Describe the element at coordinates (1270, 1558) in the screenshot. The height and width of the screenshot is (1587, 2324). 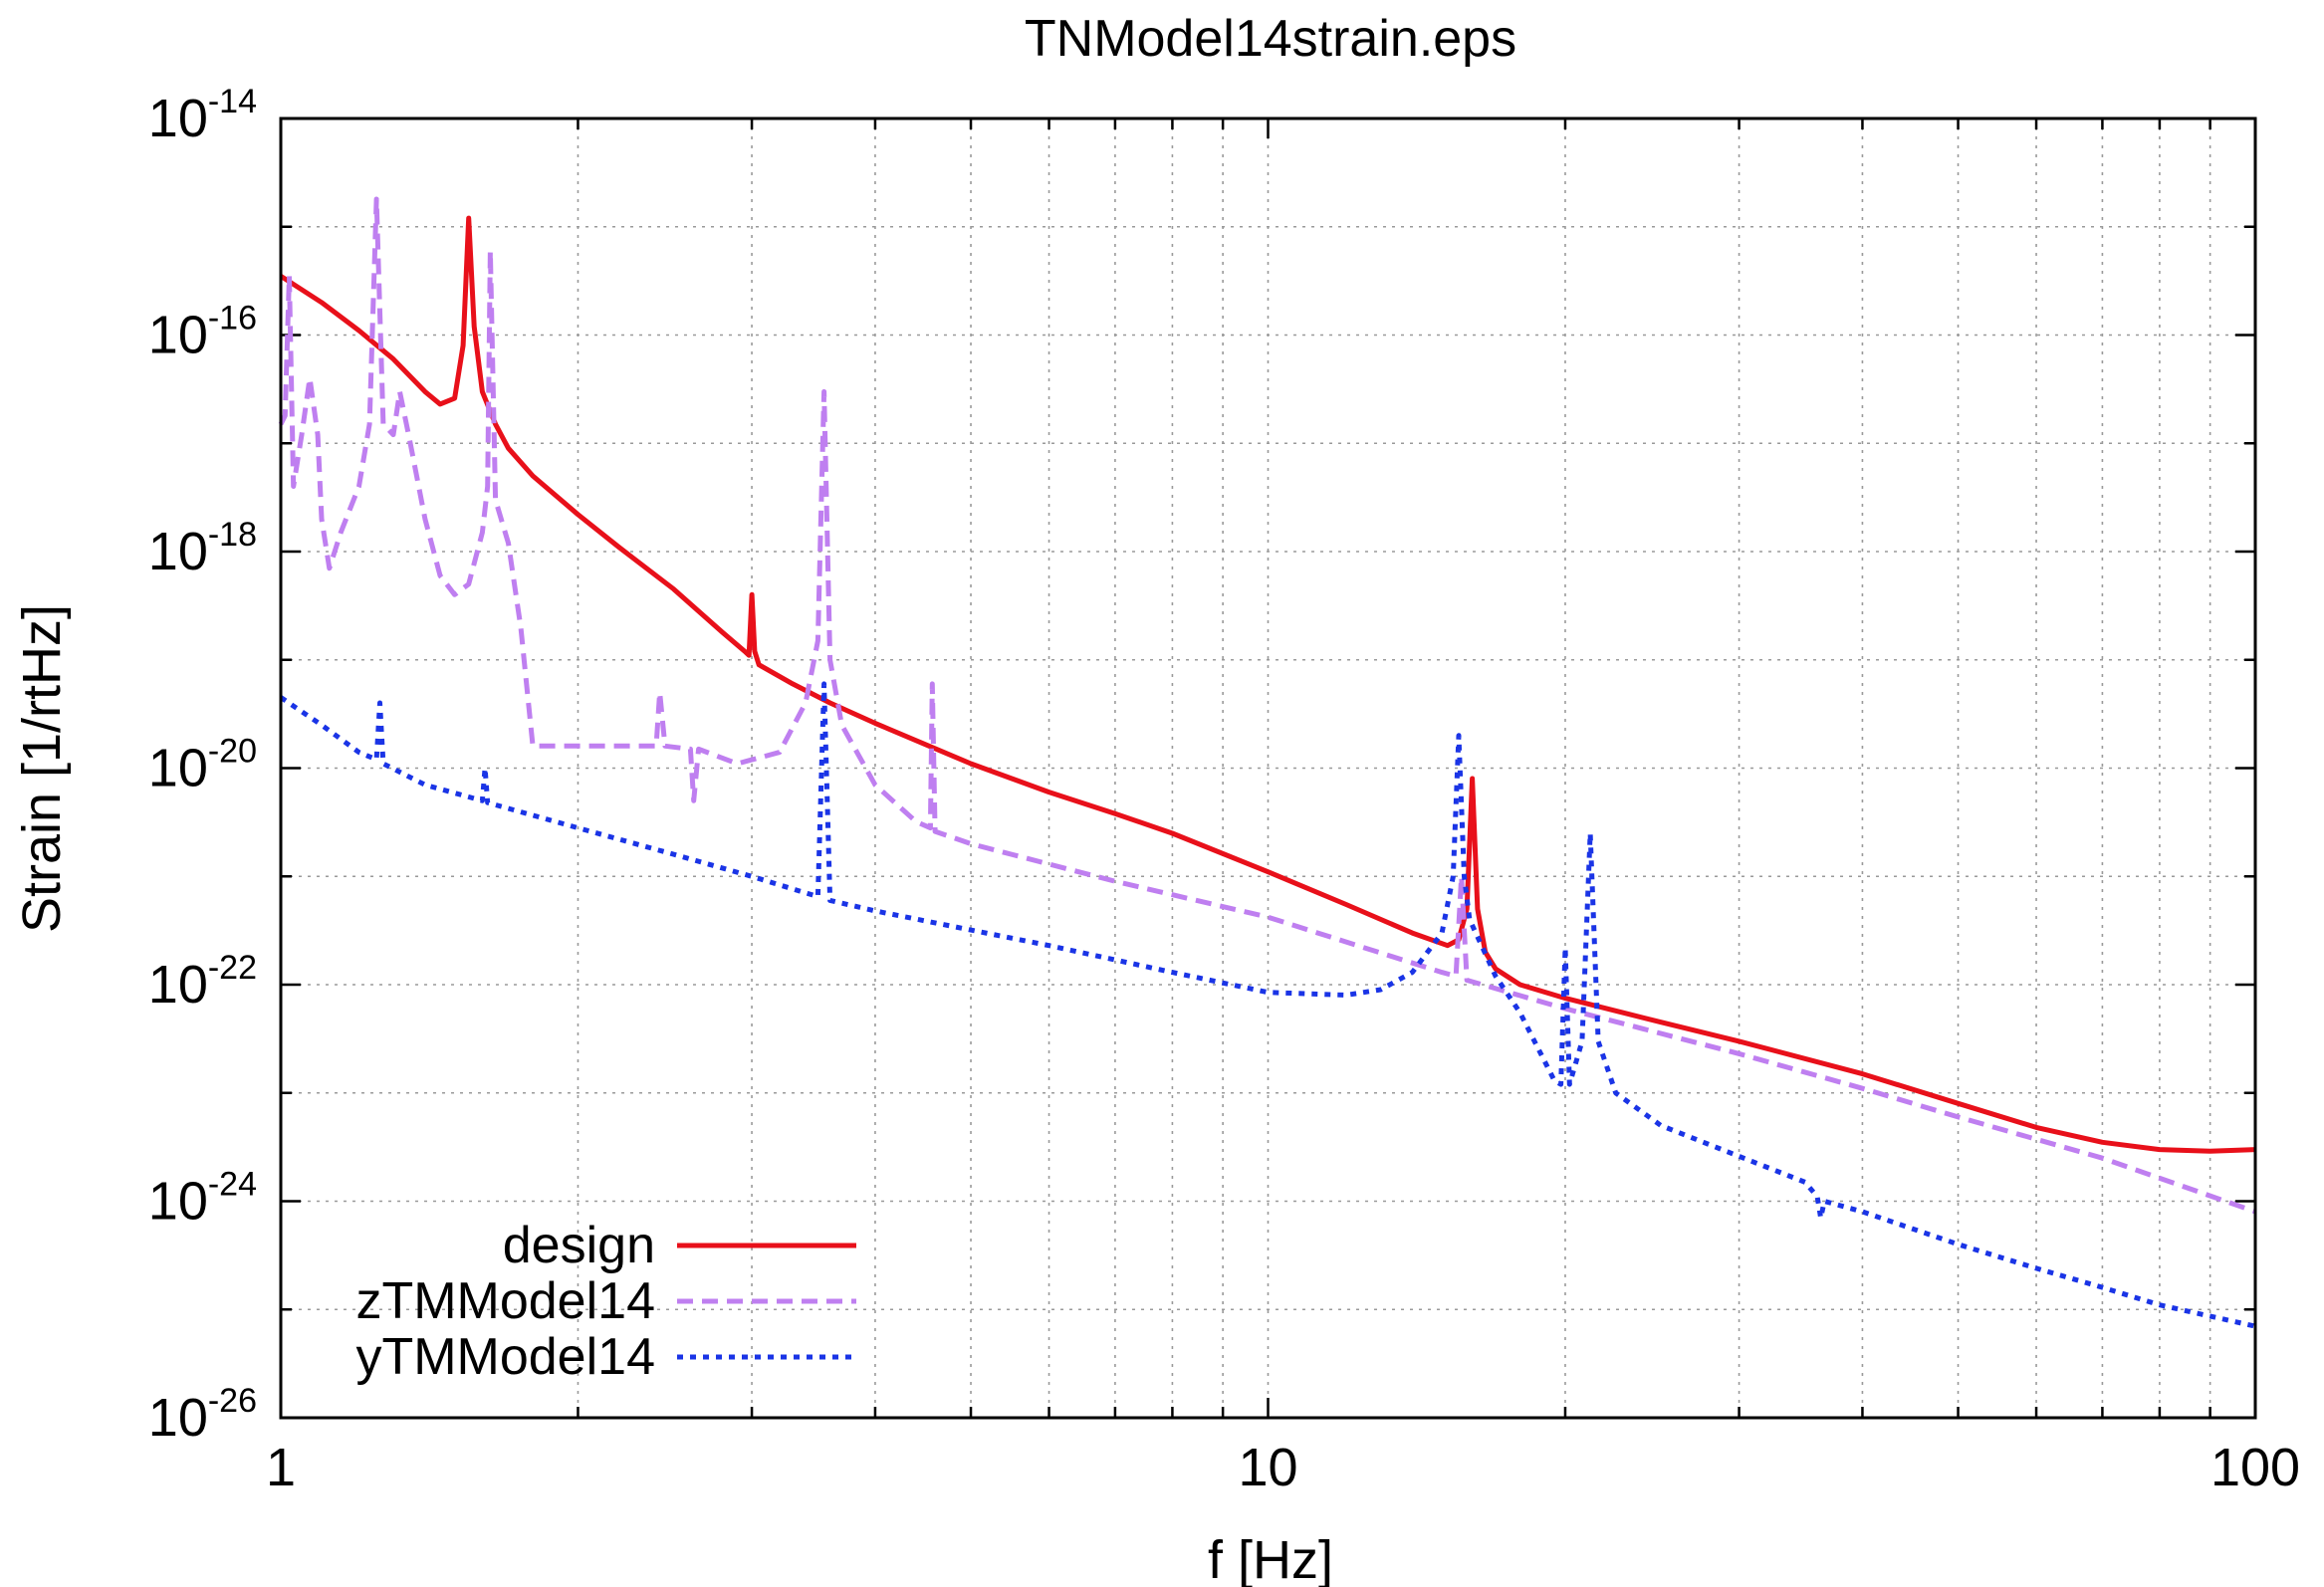
I see `x-axis-label: f [Hz]` at that location.